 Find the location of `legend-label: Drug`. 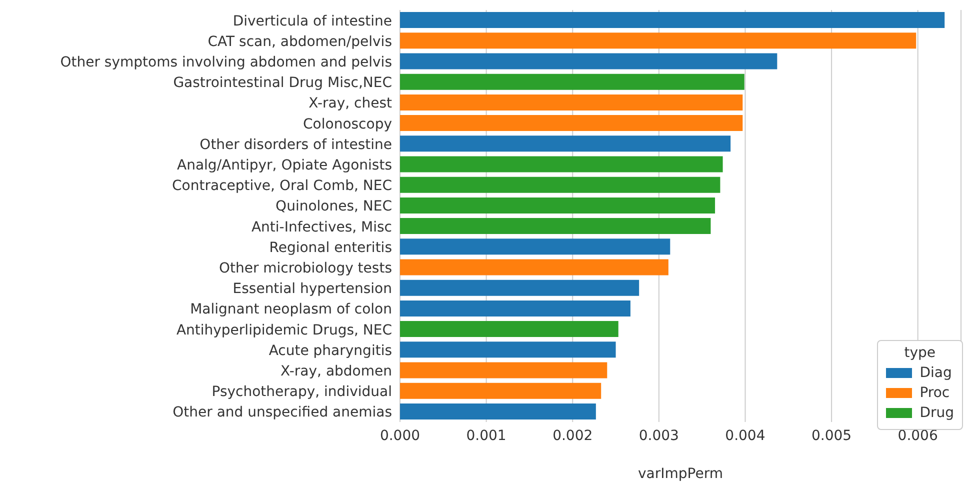

legend-label: Drug is located at coordinates (937, 413).